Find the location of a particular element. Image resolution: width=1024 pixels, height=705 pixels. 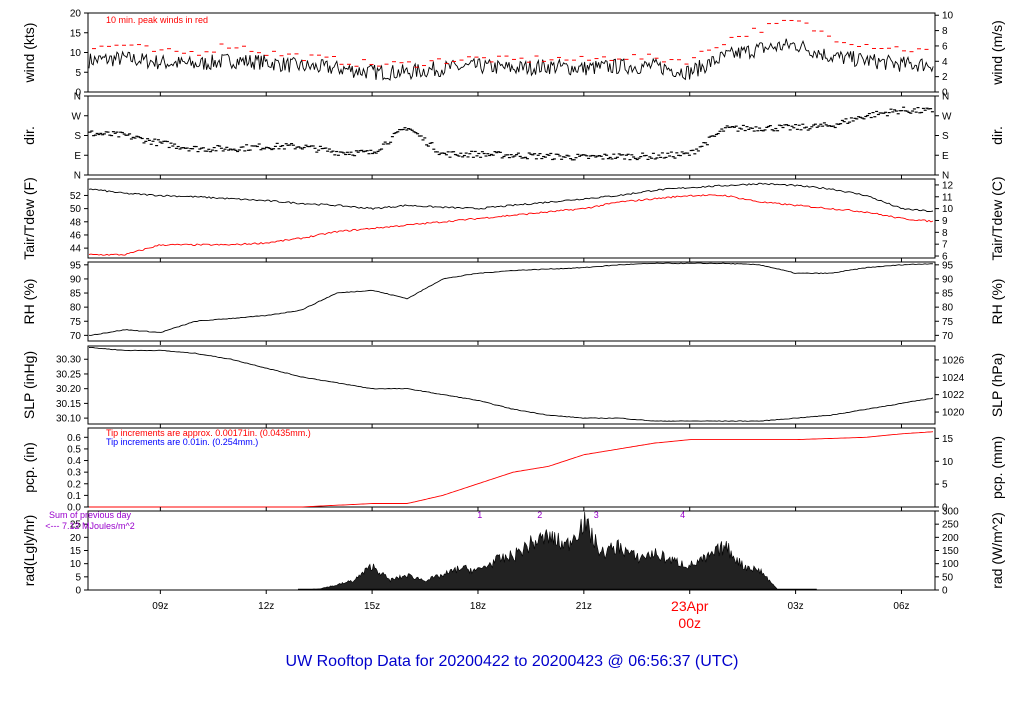

y-tick-label: S is located at coordinates (77, 136).